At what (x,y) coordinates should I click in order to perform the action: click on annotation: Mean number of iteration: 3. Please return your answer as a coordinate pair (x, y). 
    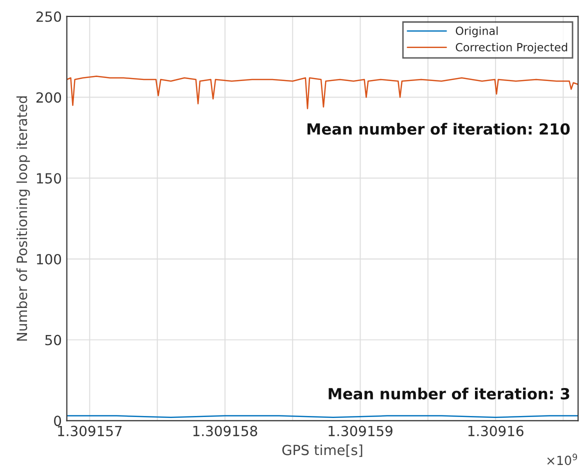
    Looking at the image, I should click on (449, 394).